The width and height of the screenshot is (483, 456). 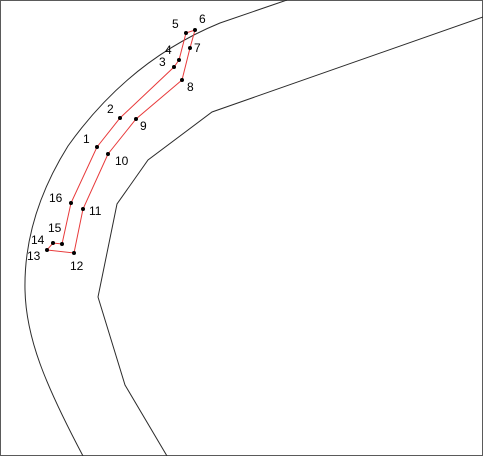 What do you see at coordinates (162, 62) in the screenshot?
I see `vertex-label-3: 3` at bounding box center [162, 62].